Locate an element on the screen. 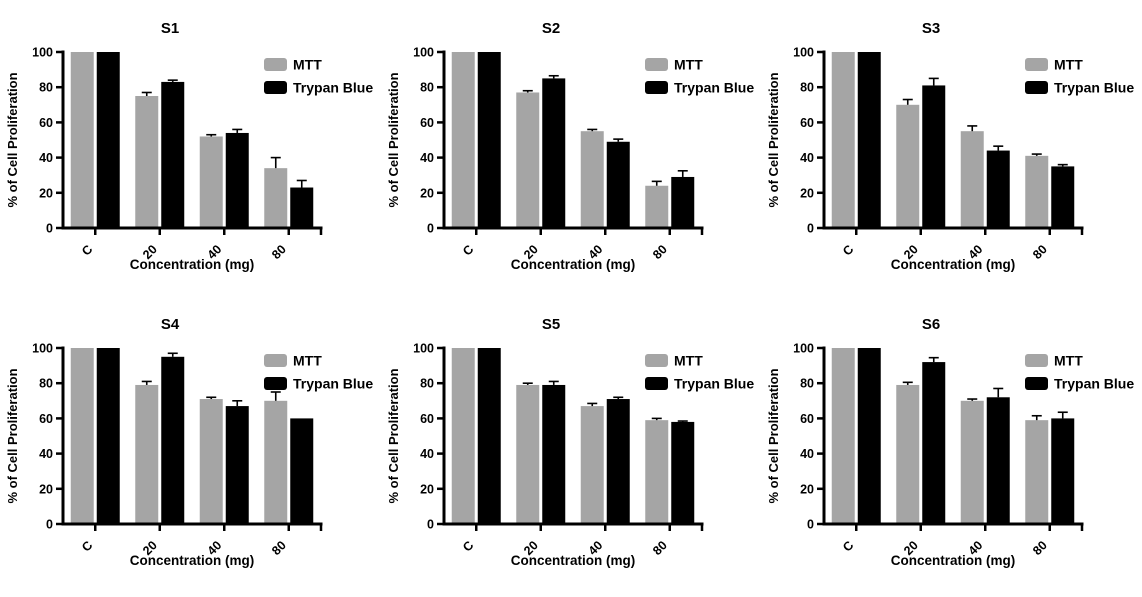 Image resolution: width=1142 pixels, height=597 pixels. chart-title: S3 is located at coordinates (931, 28).